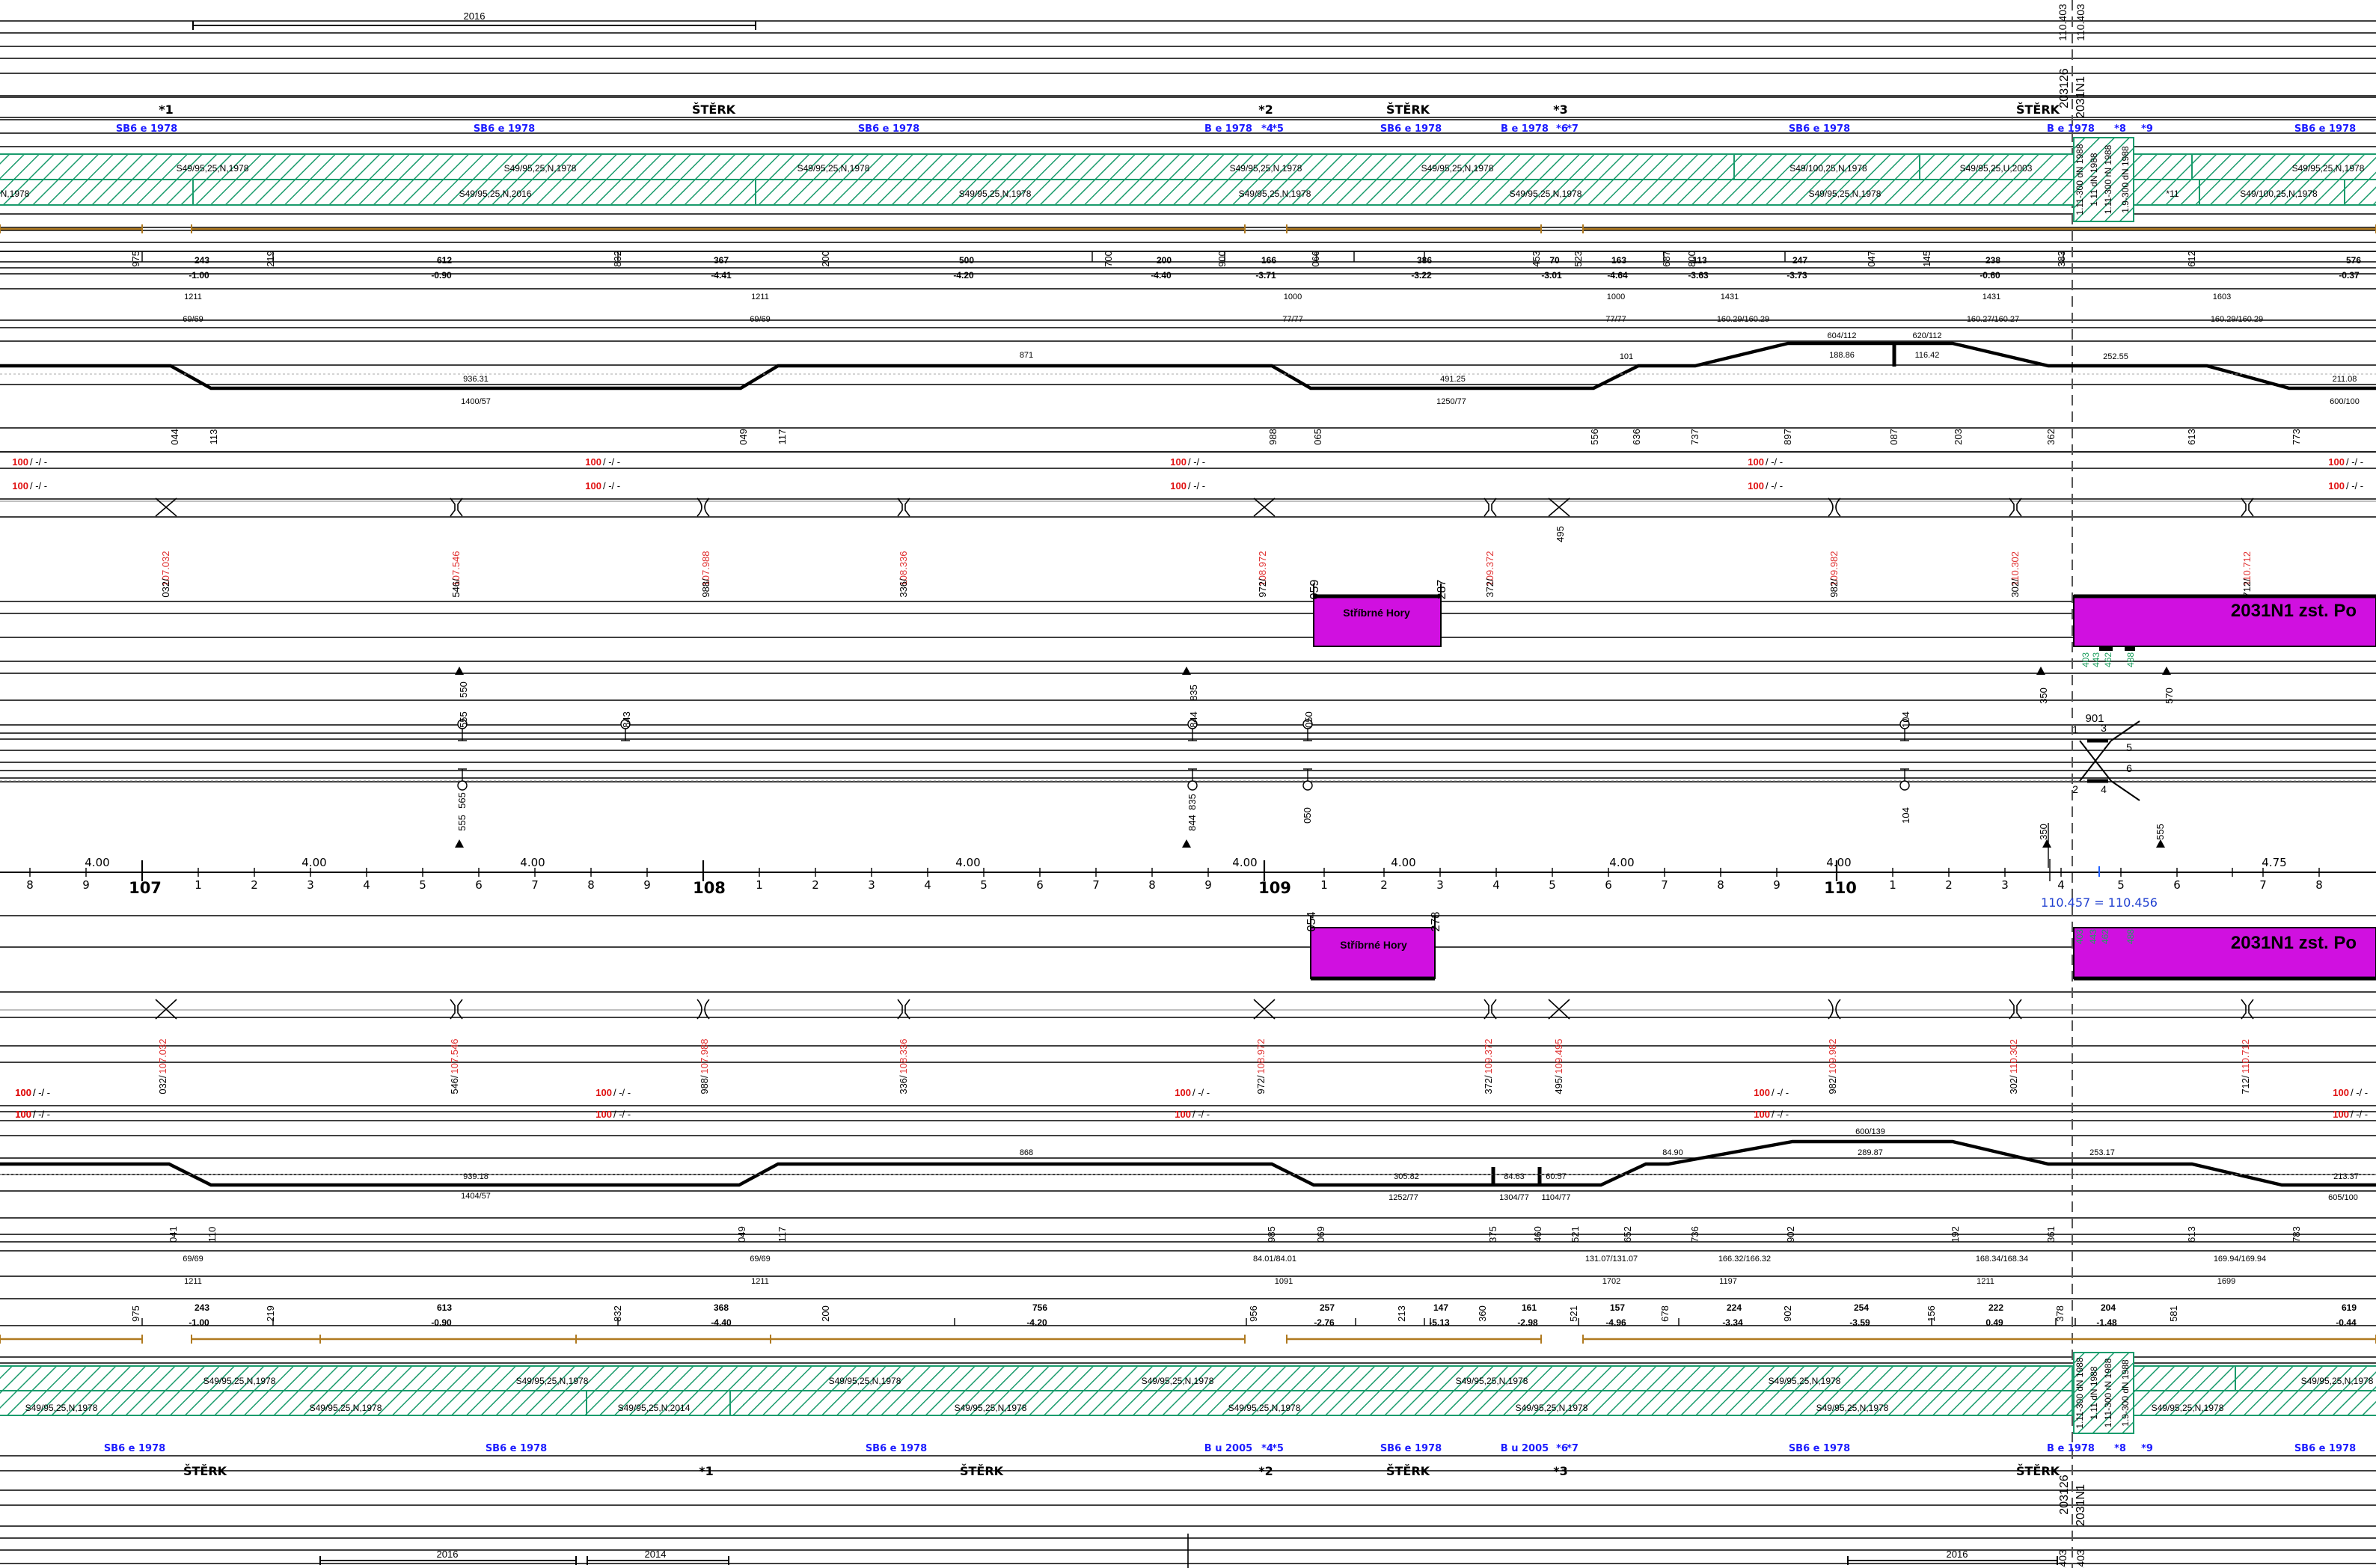 The height and width of the screenshot is (1568, 2376). What do you see at coordinates (2130, 648) in the screenshot?
I see `platform-marker` at bounding box center [2130, 648].